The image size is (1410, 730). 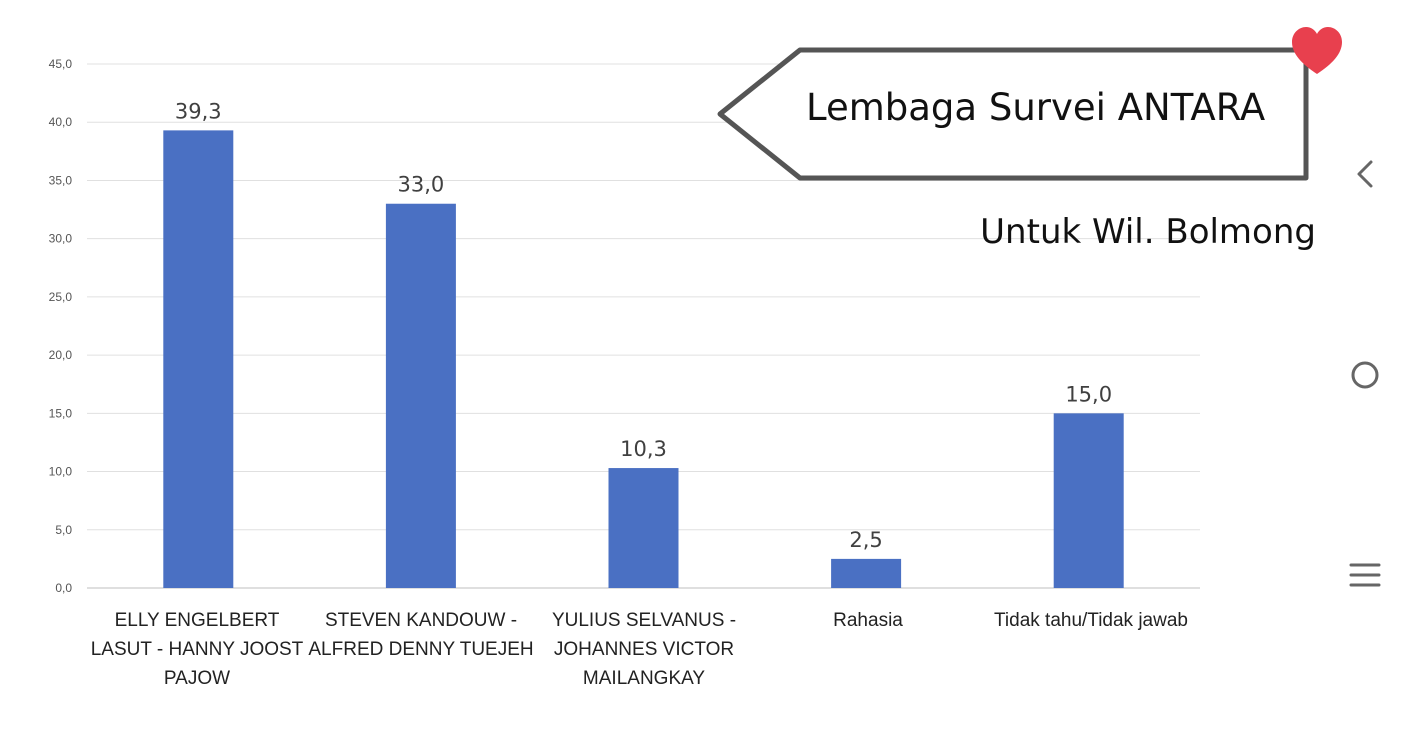 What do you see at coordinates (1317, 50) in the screenshot?
I see `heart-icon` at bounding box center [1317, 50].